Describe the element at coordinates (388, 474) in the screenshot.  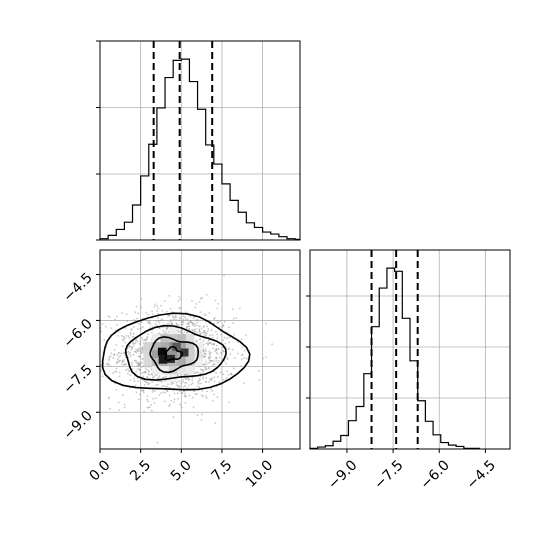
I see `y-marginal-x-tick-label: −7.5` at that location.